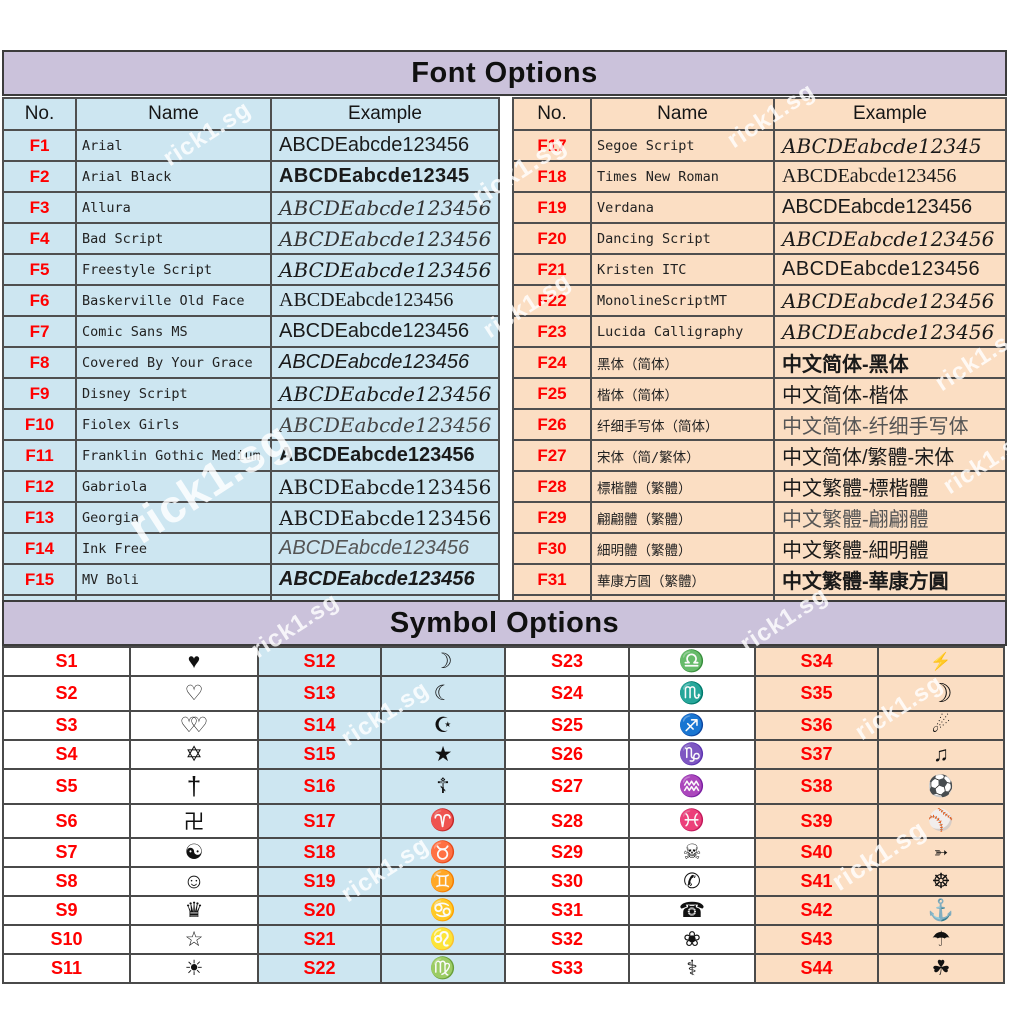  Describe the element at coordinates (890, 424) in the screenshot. I see `font-example: 中文简体-纤细手写体` at that location.